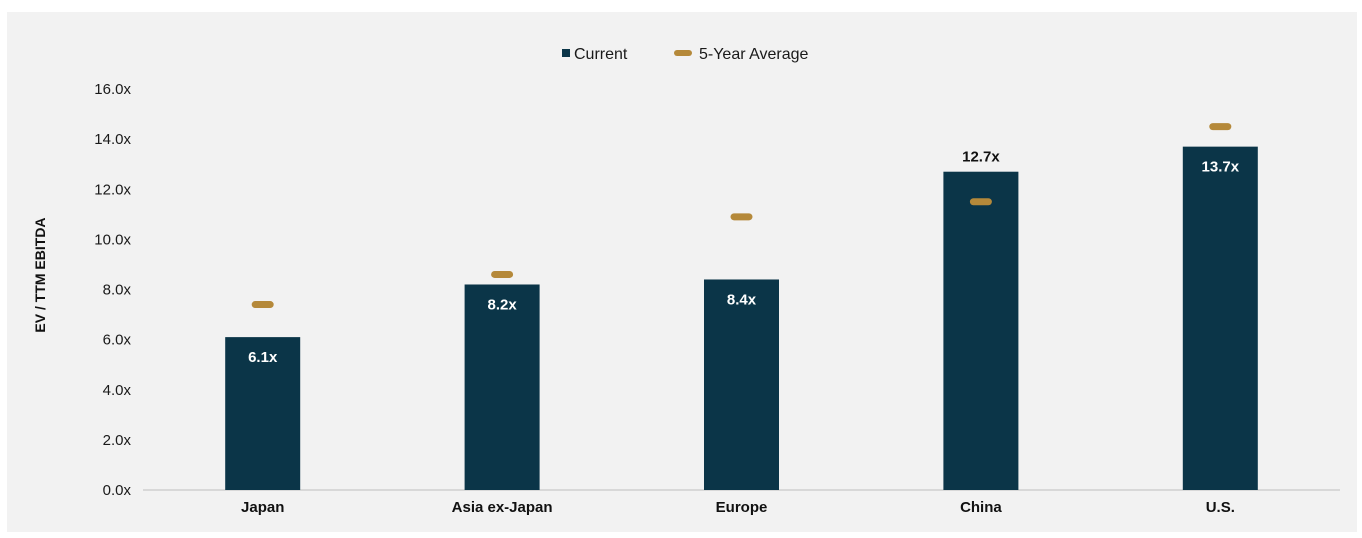  I want to click on bar-value-label: 13.7x, so click(1221, 167).